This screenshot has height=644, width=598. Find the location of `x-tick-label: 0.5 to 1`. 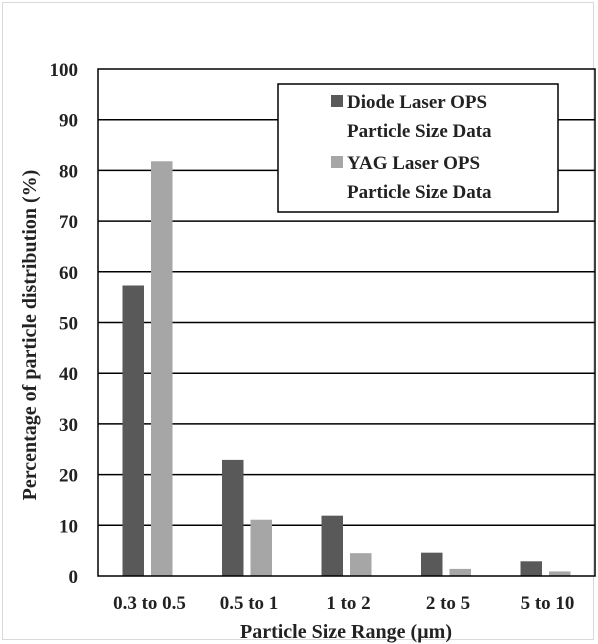

x-tick-label: 0.5 to 1 is located at coordinates (249, 603).